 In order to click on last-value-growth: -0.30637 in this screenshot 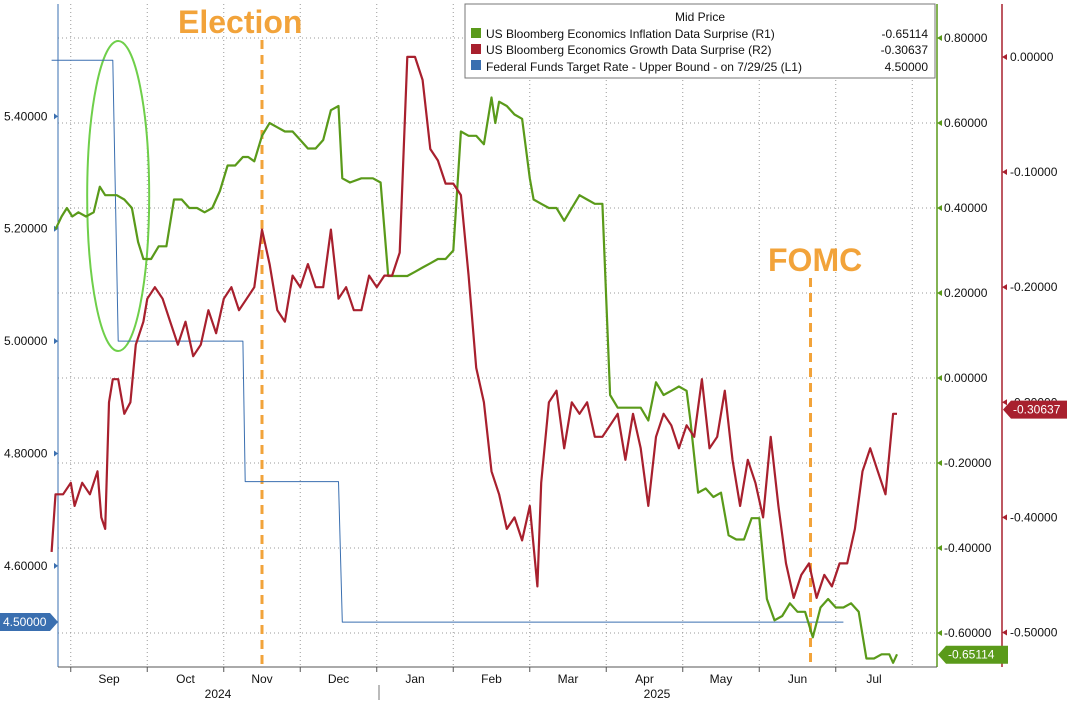, I will do `click(1035, 409)`.